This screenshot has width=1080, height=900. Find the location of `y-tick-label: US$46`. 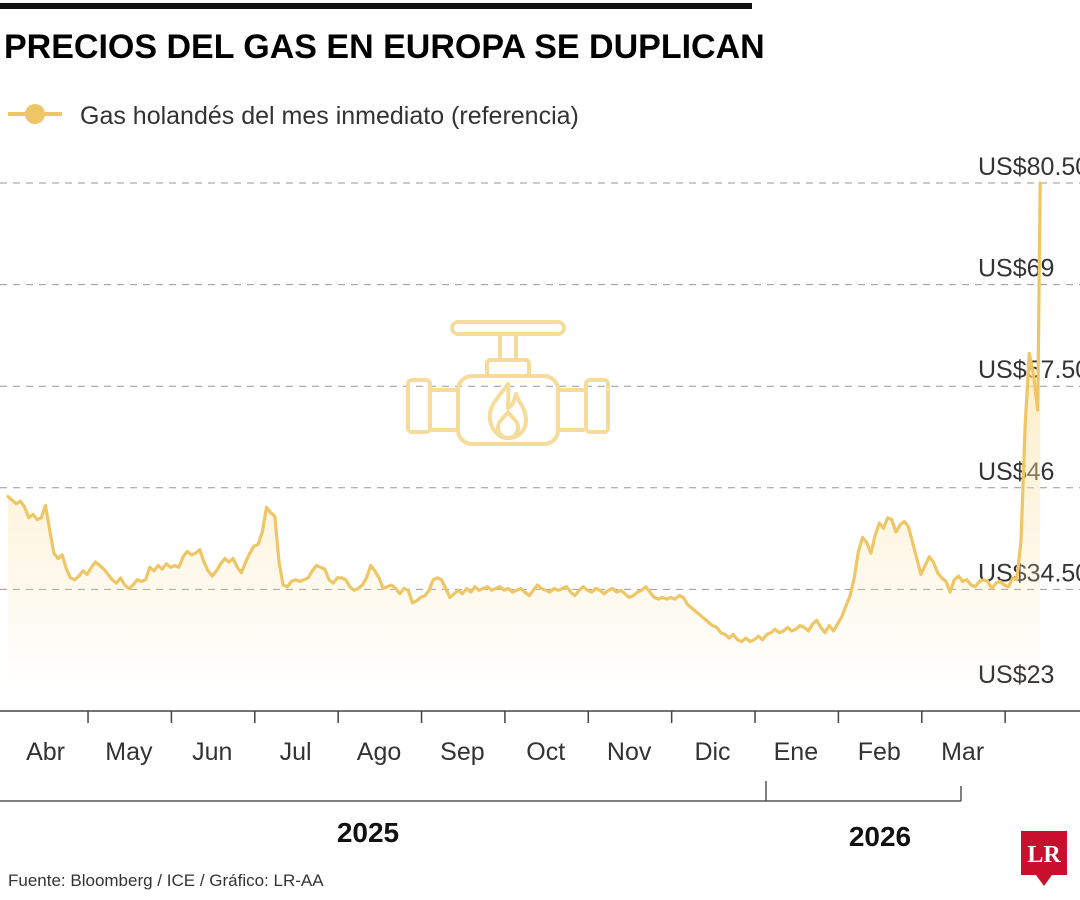

y-tick-label: US$46 is located at coordinates (1016, 472).